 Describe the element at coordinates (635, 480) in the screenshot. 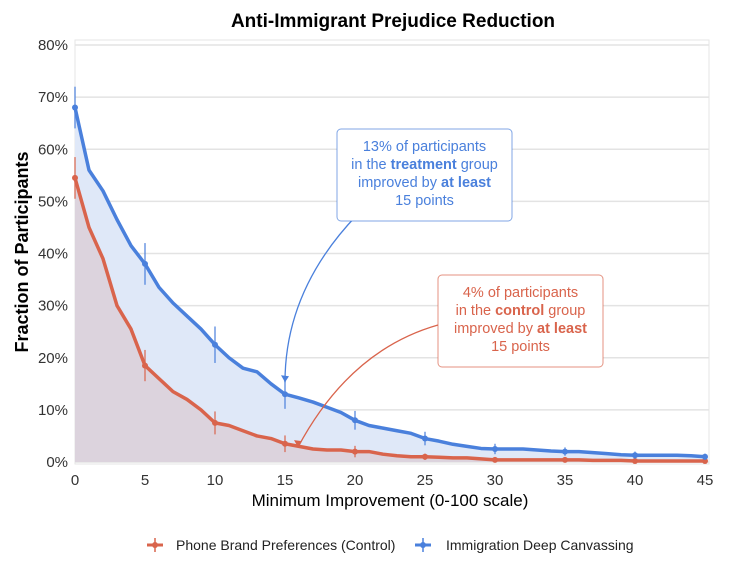

I see `x-tick-label: 40` at that location.